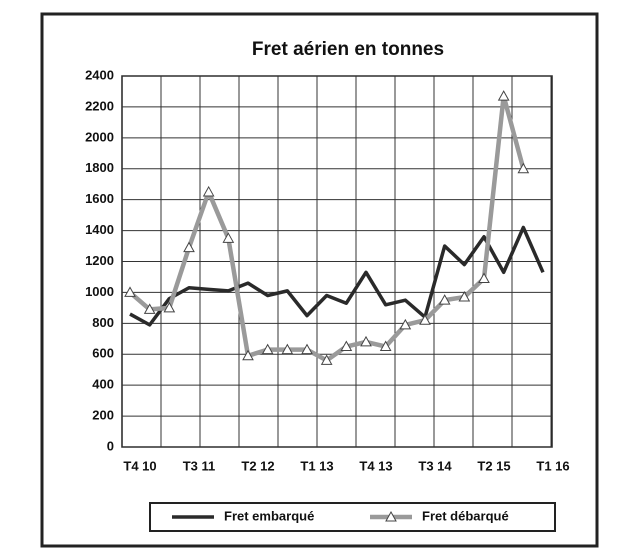 The width and height of the screenshot is (640, 554). What do you see at coordinates (99, 229) in the screenshot?
I see `y-tick-label: 1400` at bounding box center [99, 229].